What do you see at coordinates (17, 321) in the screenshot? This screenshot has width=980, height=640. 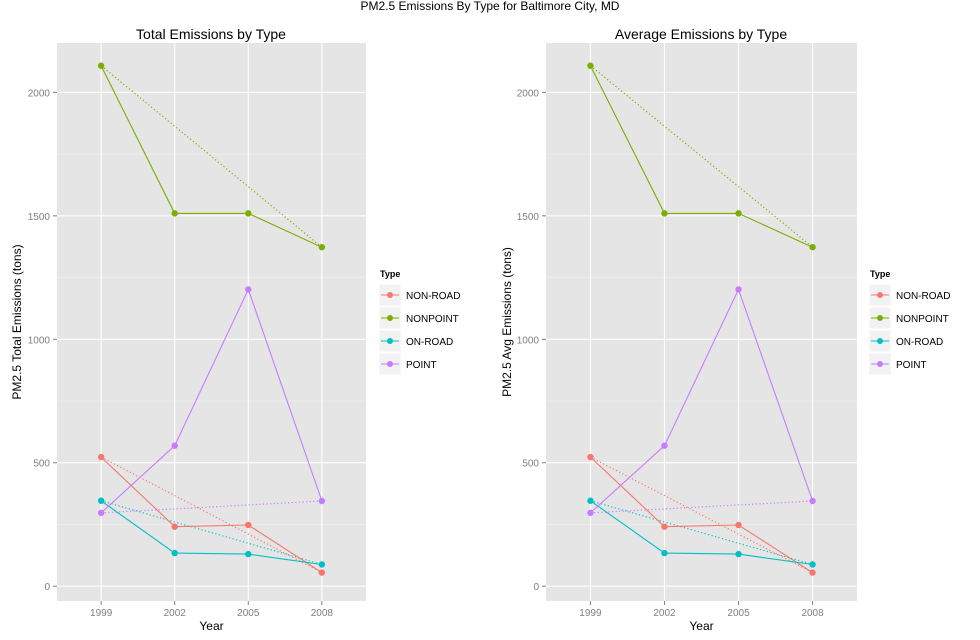 I see `y-axis-label: PM2.5 Total Emissions (tons)` at bounding box center [17, 321].